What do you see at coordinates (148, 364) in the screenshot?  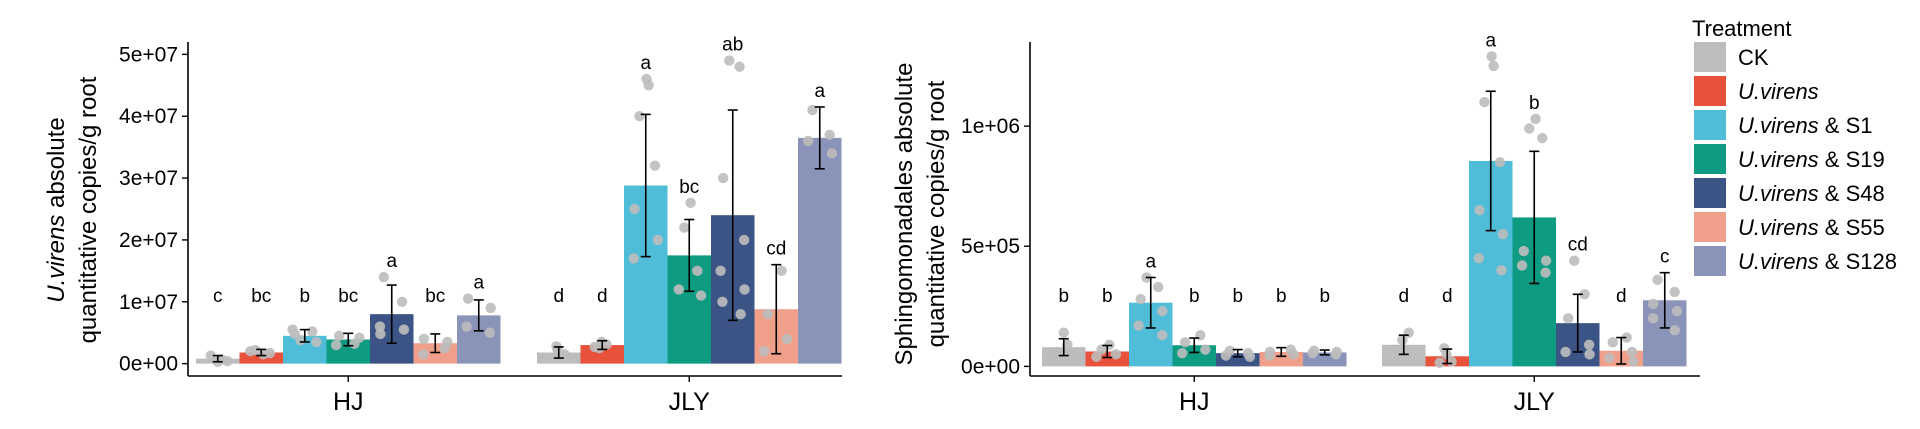 I see `y-tick-label: 0e+00` at bounding box center [148, 364].